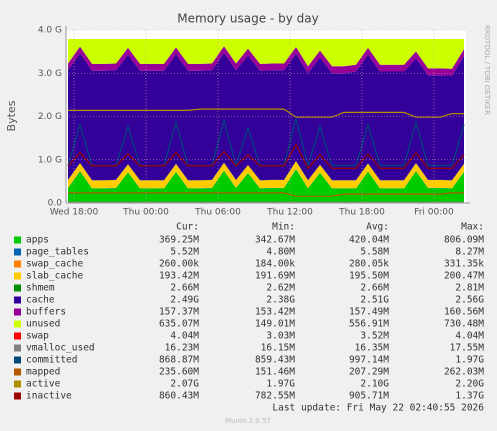 The image size is (497, 431). What do you see at coordinates (40, 288) in the screenshot?
I see `legend-label: shmem` at bounding box center [40, 288].